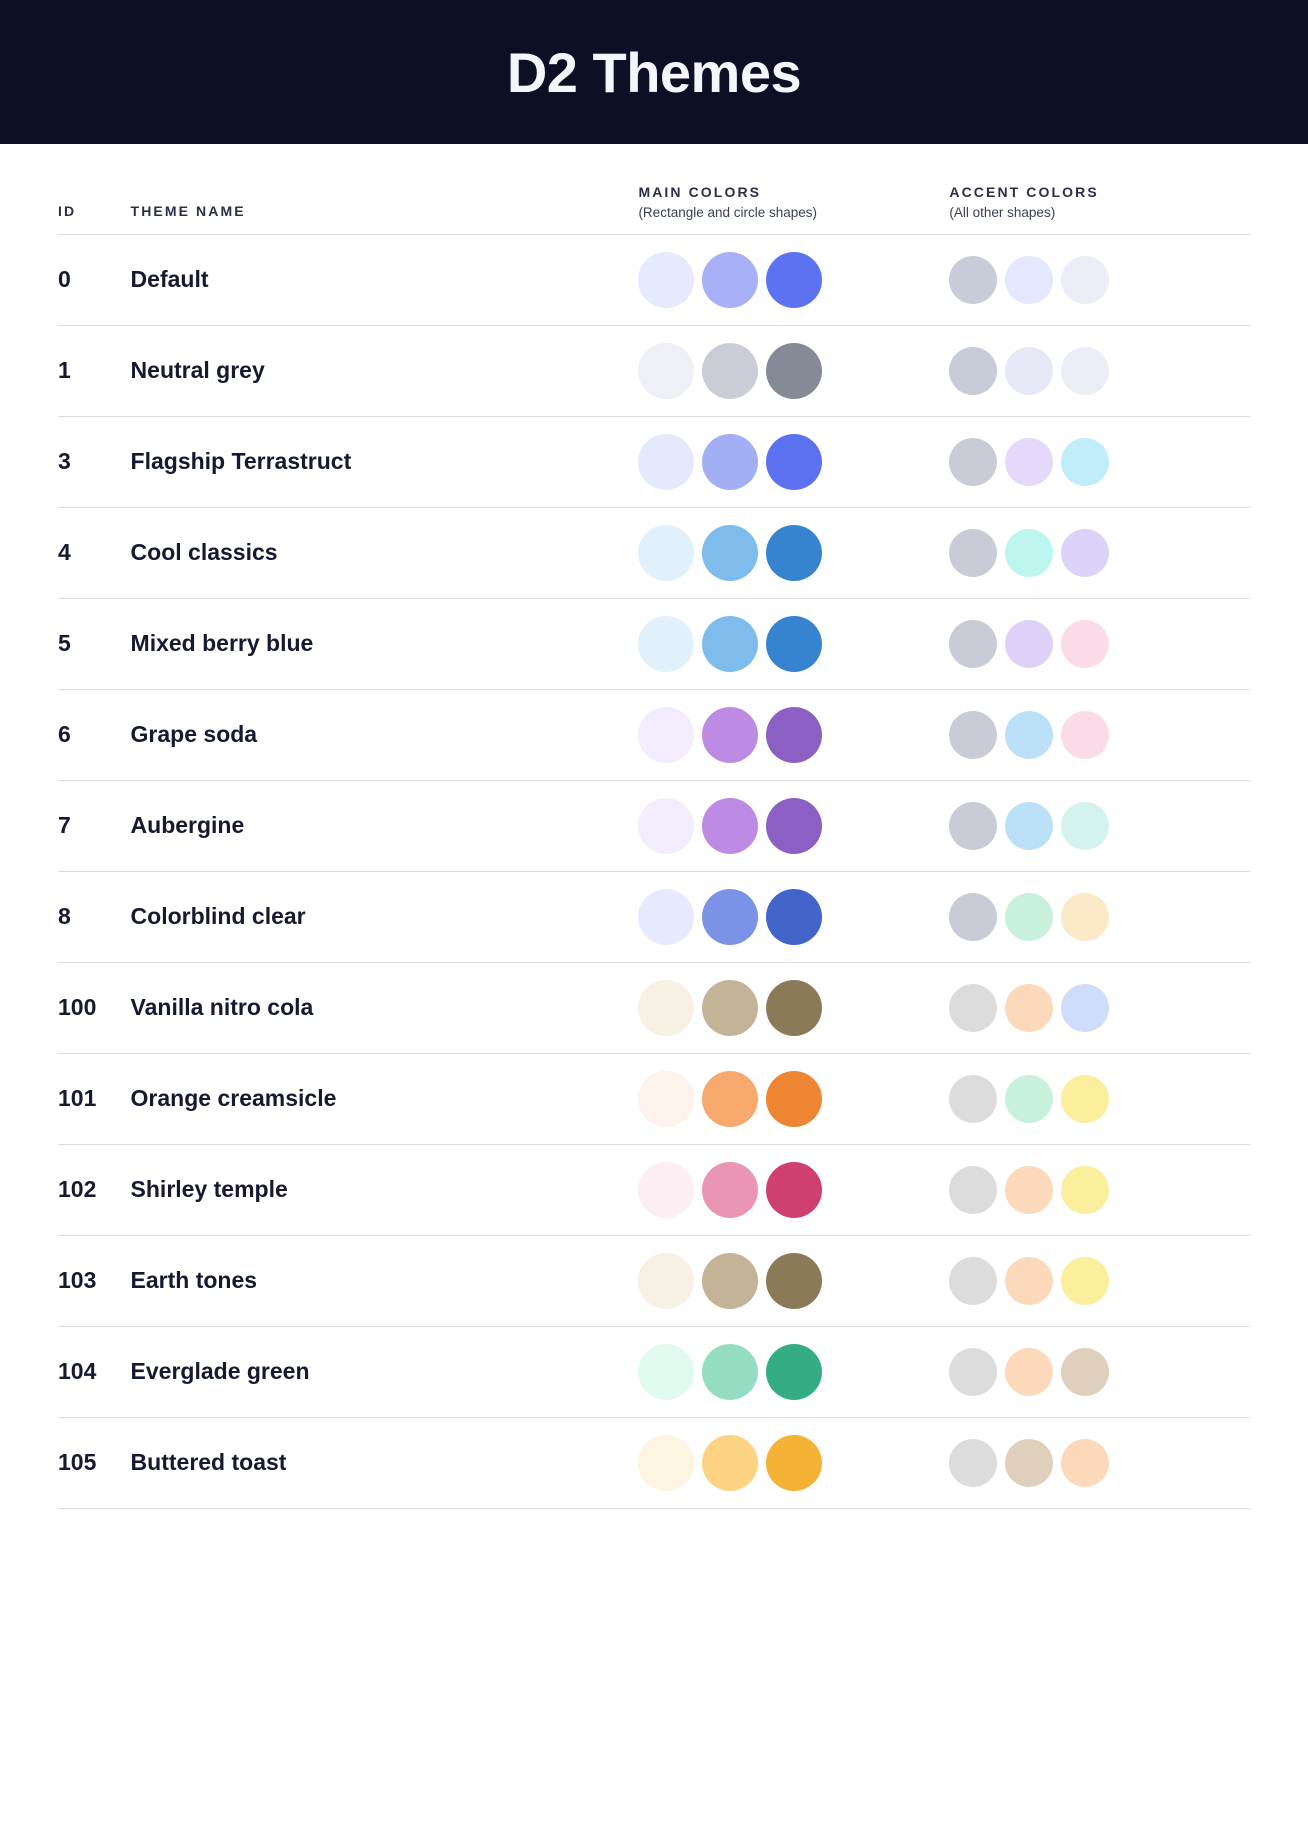 This screenshot has height=1826, width=1308. Describe the element at coordinates (218, 916) in the screenshot. I see `theme-name: Colorblind clear` at that location.